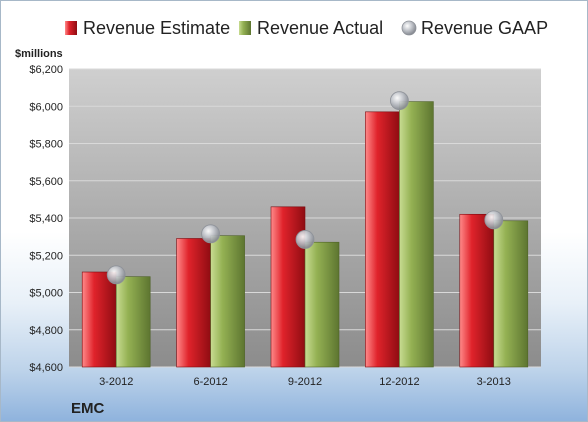  I want to click on y-tick-label: $6,000, so click(46, 107).